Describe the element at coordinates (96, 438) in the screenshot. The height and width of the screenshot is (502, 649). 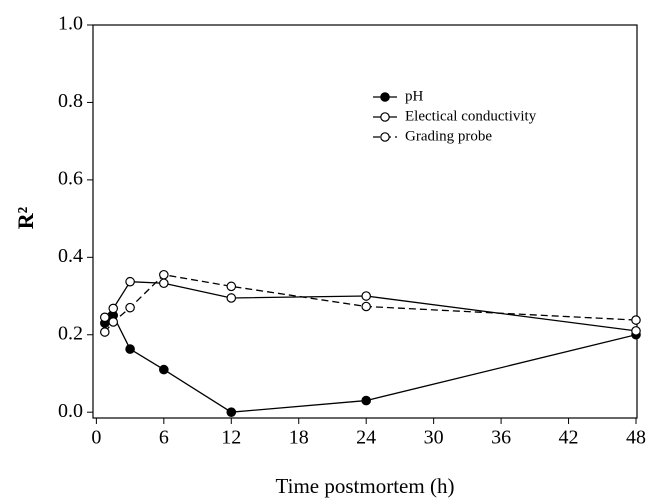
I see `x-tick-label: 0` at that location.